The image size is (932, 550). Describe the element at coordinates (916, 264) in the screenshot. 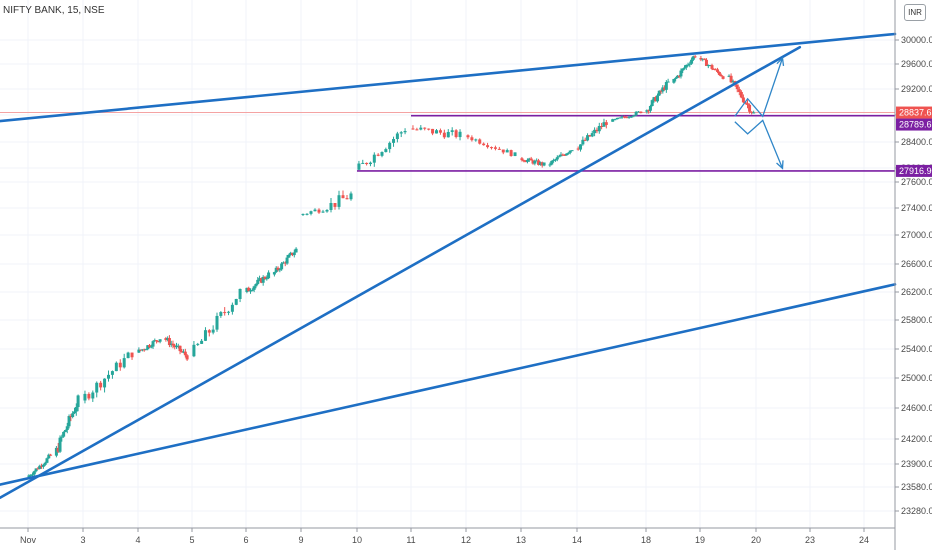

I see `price-tick-label: 26600.00` at that location.